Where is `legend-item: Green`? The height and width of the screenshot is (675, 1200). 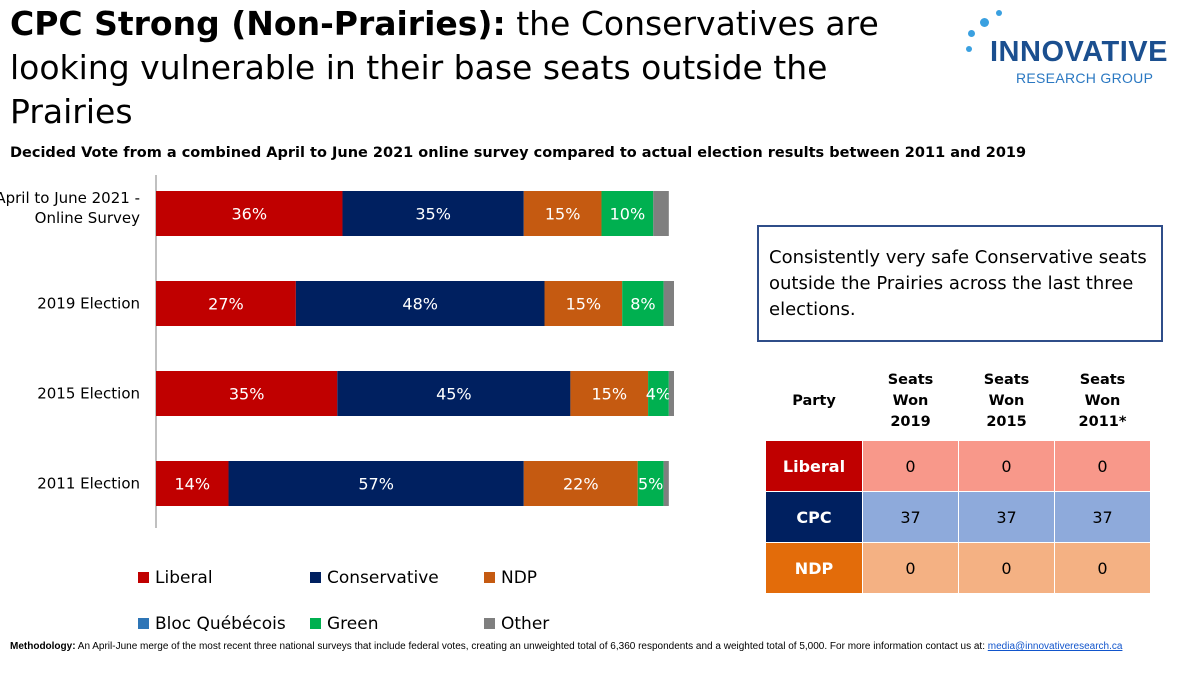
legend-item: Green is located at coordinates (344, 624).